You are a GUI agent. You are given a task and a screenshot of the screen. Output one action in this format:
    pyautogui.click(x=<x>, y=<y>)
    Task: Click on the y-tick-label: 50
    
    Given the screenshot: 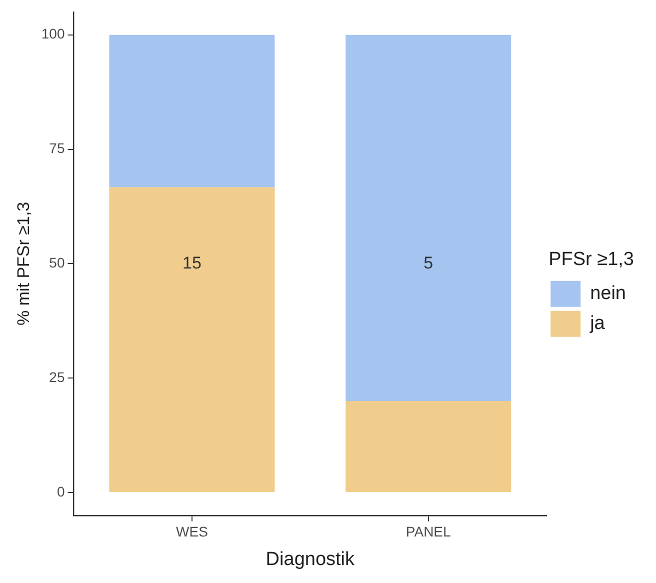 What is the action you would take?
    pyautogui.click(x=57, y=262)
    